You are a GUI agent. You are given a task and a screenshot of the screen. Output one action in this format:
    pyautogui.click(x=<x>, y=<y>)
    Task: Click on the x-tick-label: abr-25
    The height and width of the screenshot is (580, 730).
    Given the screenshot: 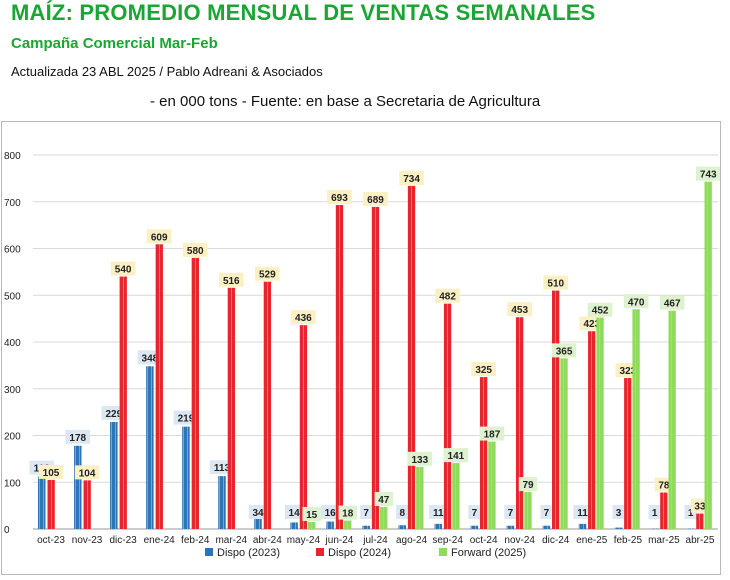 What is the action you would take?
    pyautogui.click(x=700, y=540)
    